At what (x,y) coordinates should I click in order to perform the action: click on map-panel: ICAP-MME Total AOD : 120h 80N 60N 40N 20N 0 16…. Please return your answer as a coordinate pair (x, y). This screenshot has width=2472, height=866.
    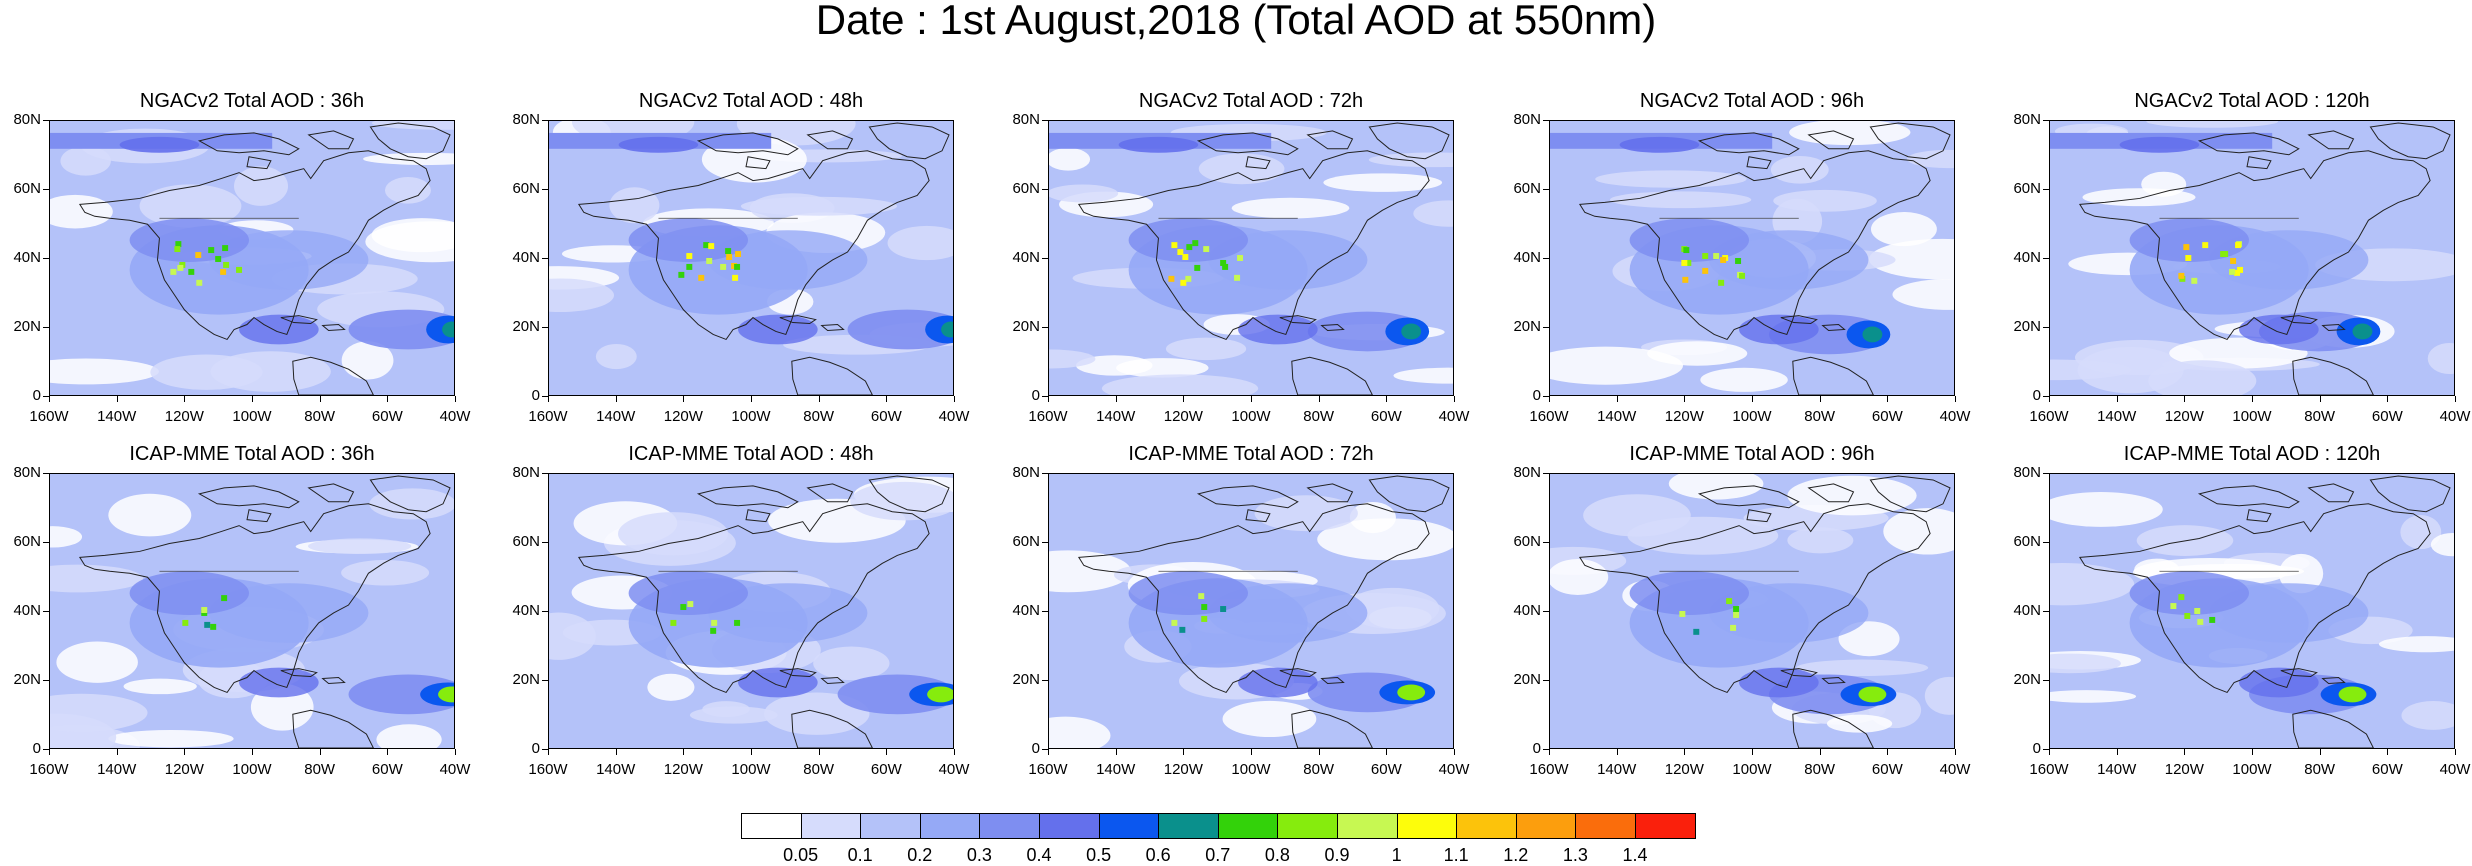
    Looking at the image, I should click on (2235, 621).